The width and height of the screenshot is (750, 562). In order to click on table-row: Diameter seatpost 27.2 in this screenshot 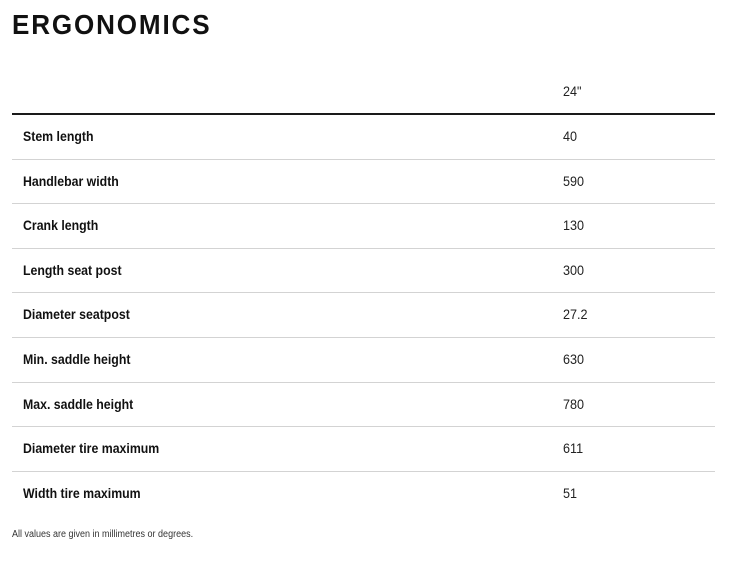, I will do `click(363, 315)`.